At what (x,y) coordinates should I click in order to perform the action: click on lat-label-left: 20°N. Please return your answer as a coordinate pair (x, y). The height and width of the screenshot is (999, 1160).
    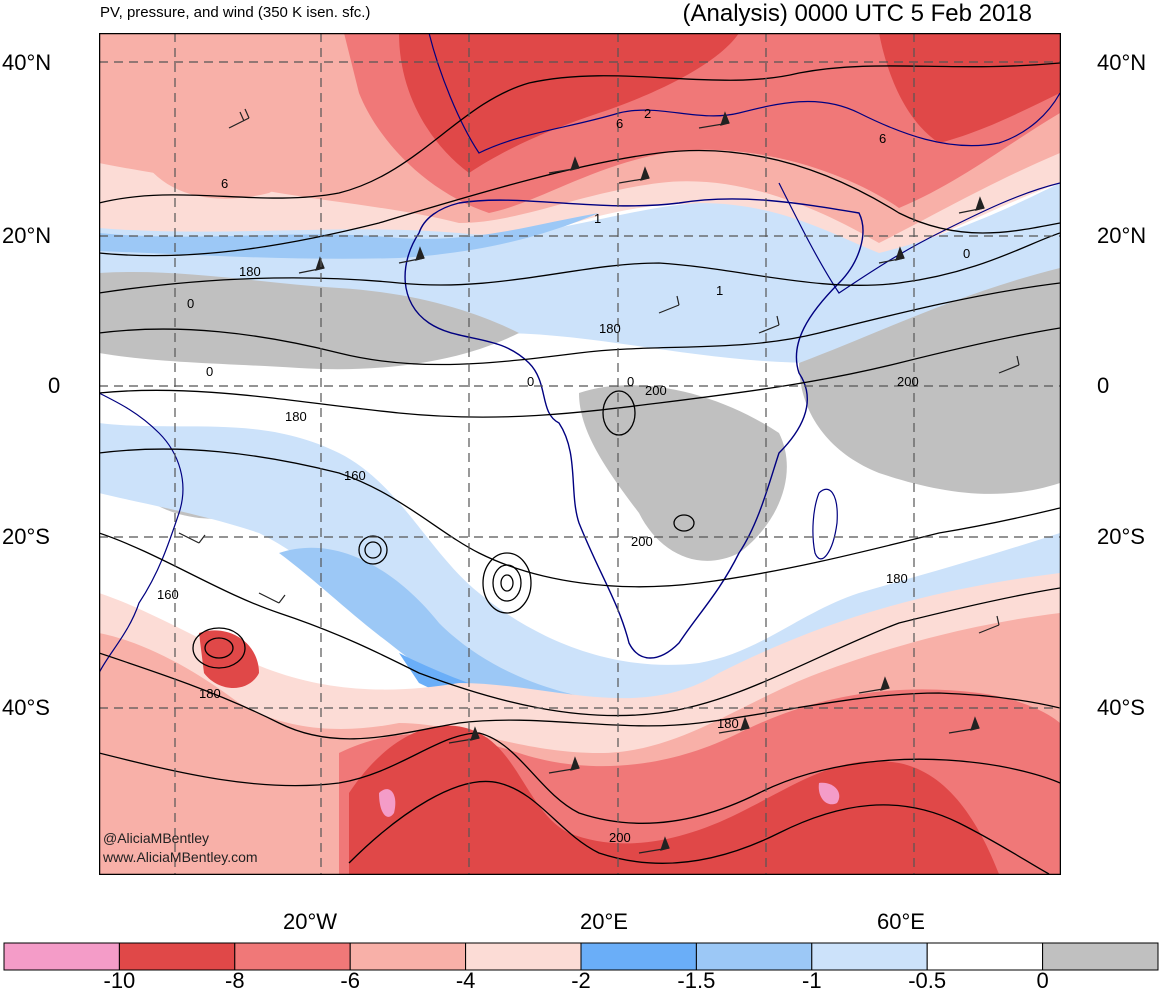
    Looking at the image, I should click on (27, 235).